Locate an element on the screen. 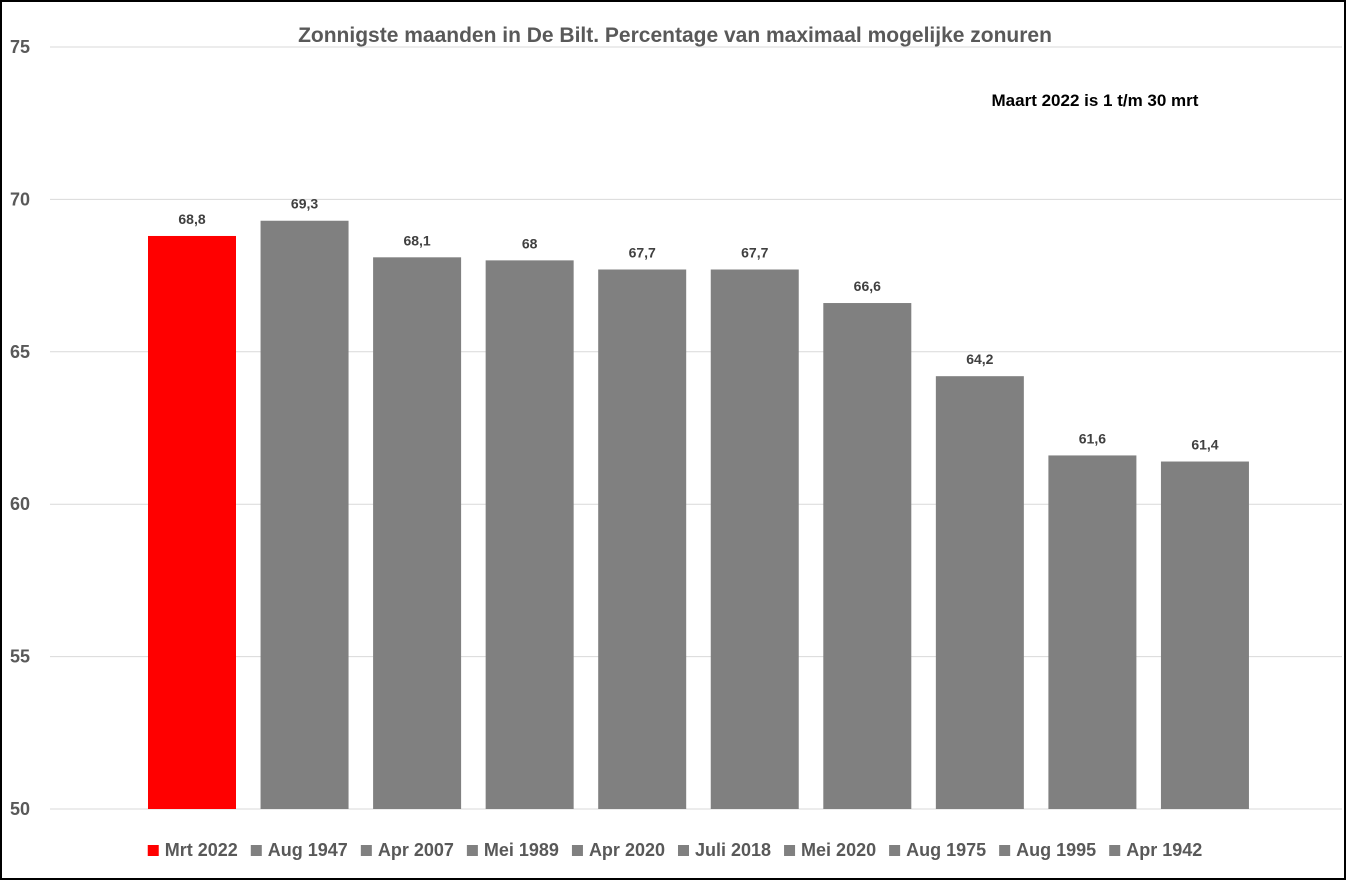 Image resolution: width=1346 pixels, height=882 pixels. data-label: 69,3 is located at coordinates (304, 204).